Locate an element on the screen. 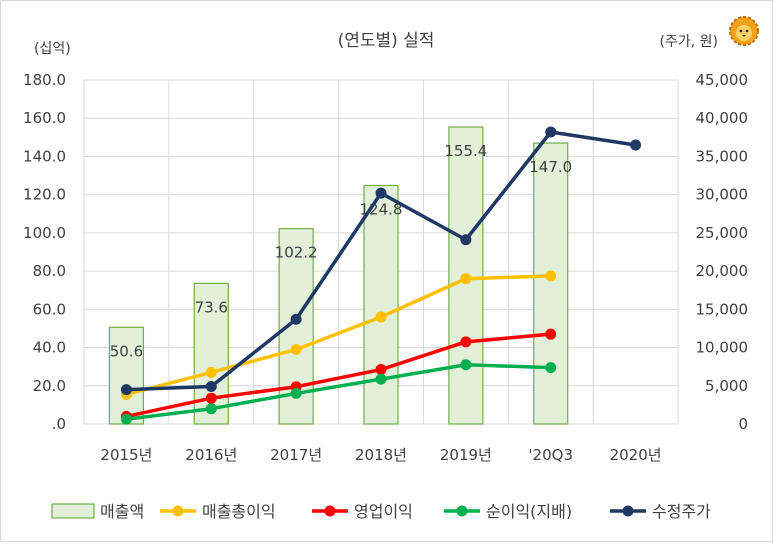 The width and height of the screenshot is (773, 546). bar-label-1: 73.6 is located at coordinates (211, 307).